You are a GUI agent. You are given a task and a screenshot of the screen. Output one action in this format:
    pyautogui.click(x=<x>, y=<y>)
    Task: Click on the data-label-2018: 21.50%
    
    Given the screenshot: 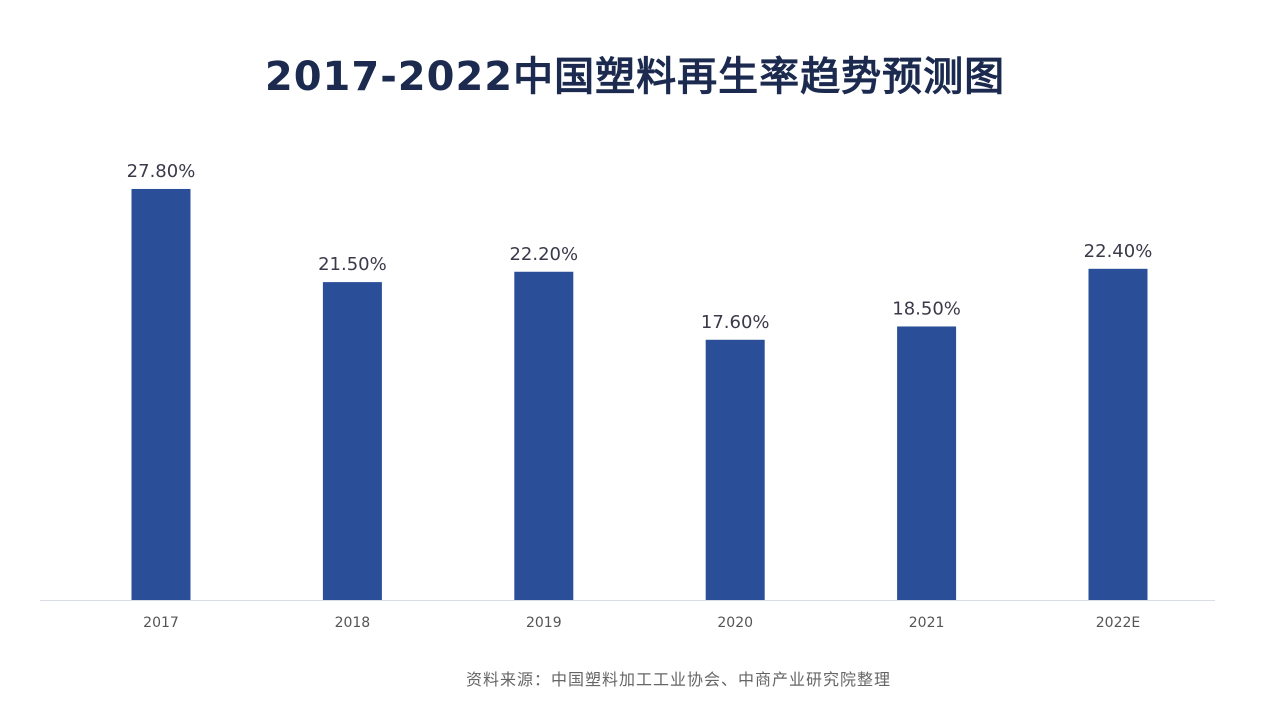 What is the action you would take?
    pyautogui.click(x=352, y=264)
    